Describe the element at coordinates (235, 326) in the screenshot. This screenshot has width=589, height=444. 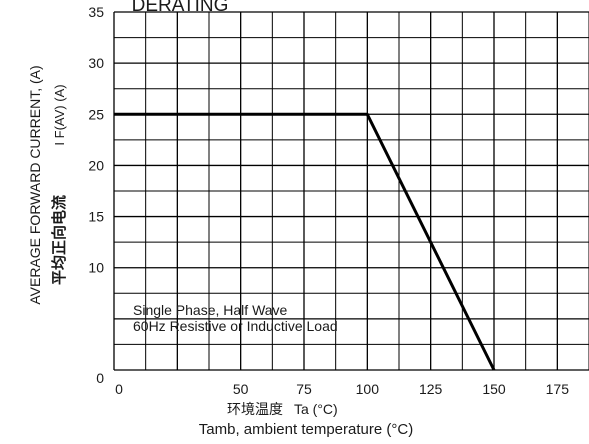
I see `annotation-line-2: 60Hz Resistive or Inductive Load` at that location.